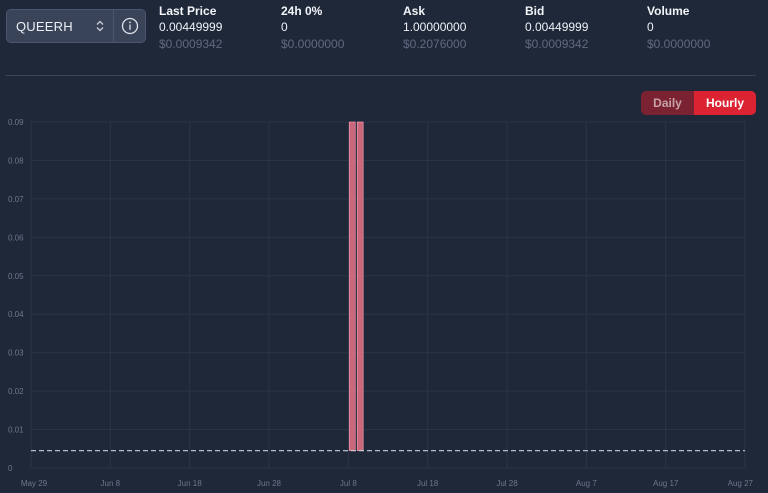  Describe the element at coordinates (507, 483) in the screenshot. I see `x-tick-label: Jul 28` at that location.